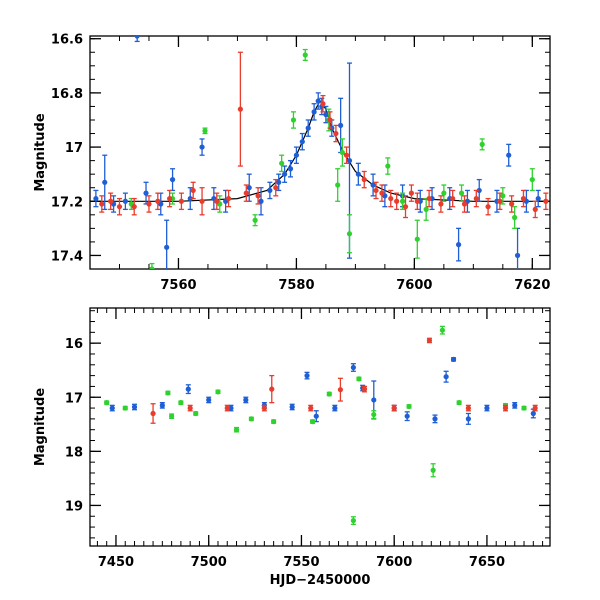  I want to click on y-tick-label: 19, so click(74, 506).